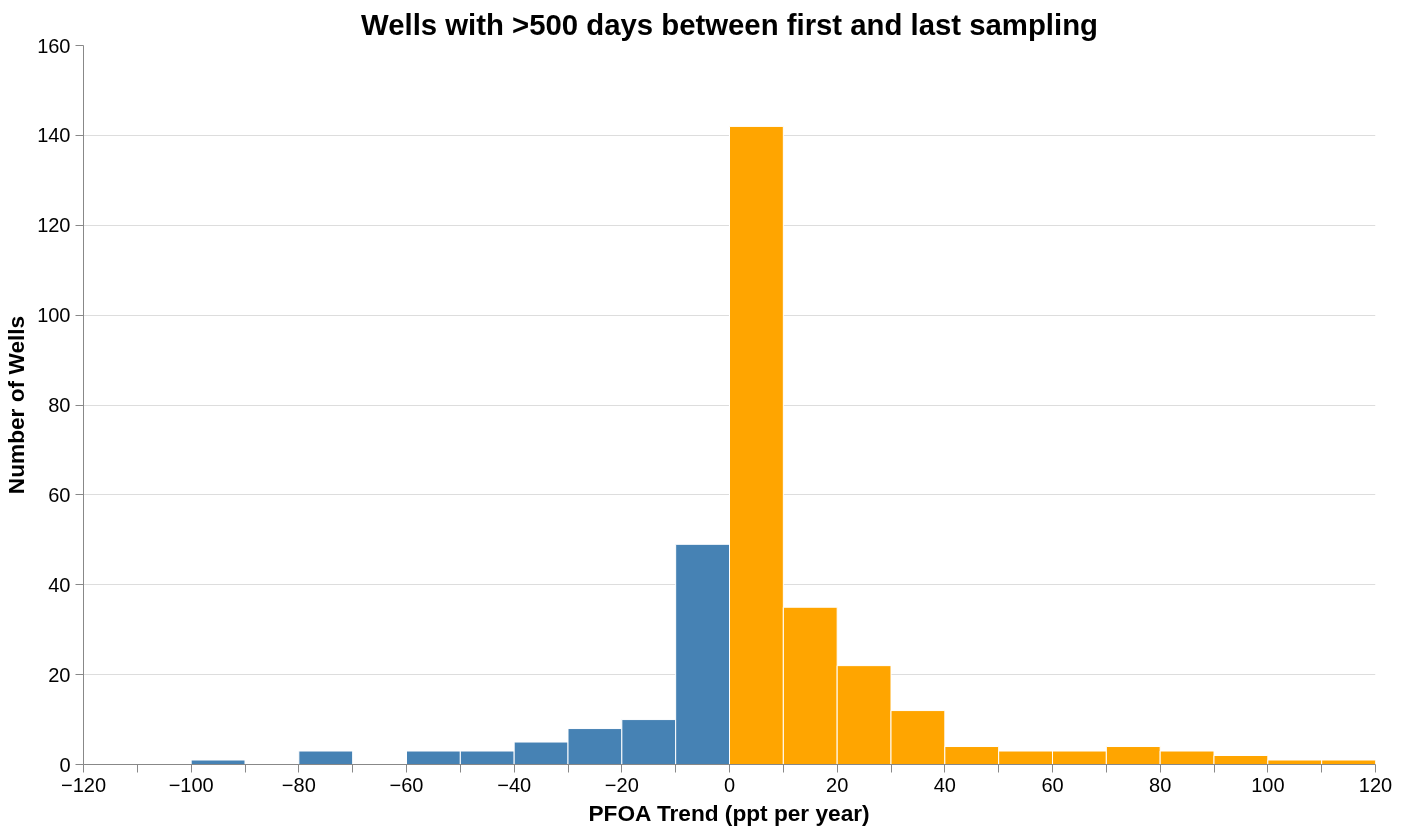  I want to click on chart-title: Wells with >500 days between first and last sampling, so click(729, 24).